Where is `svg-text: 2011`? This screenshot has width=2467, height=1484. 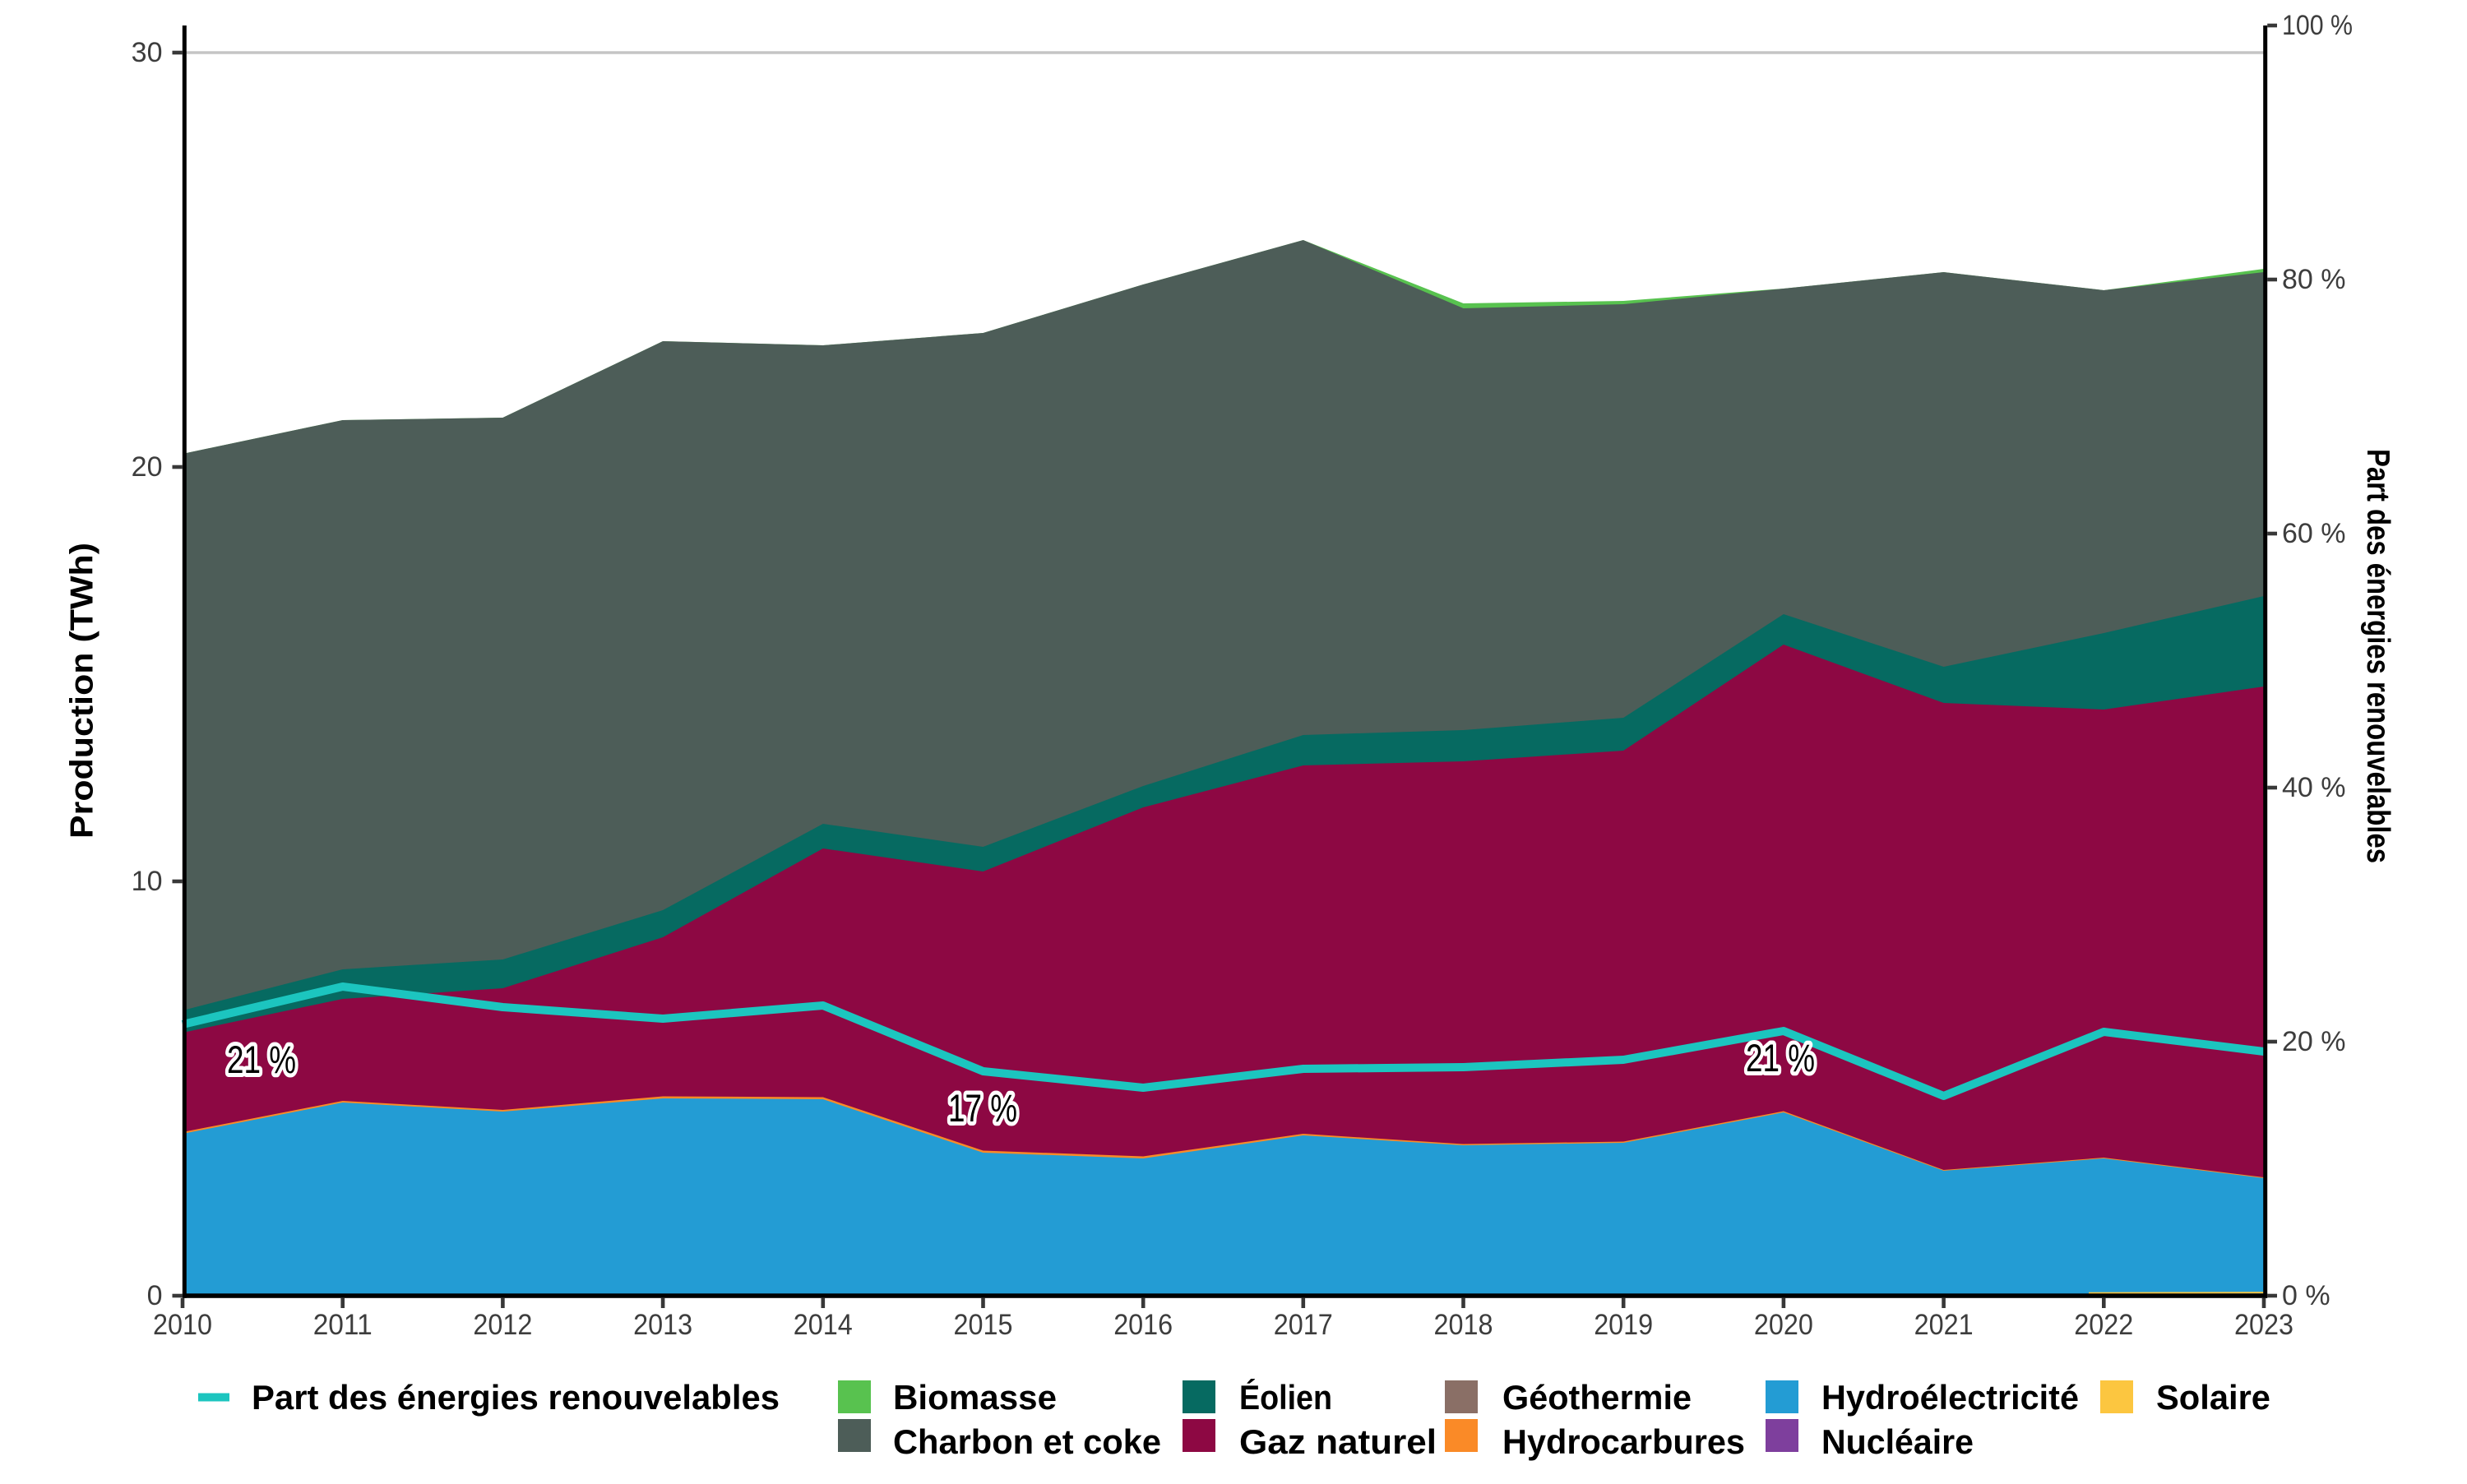 svg-text: 2011 is located at coordinates (343, 1325).